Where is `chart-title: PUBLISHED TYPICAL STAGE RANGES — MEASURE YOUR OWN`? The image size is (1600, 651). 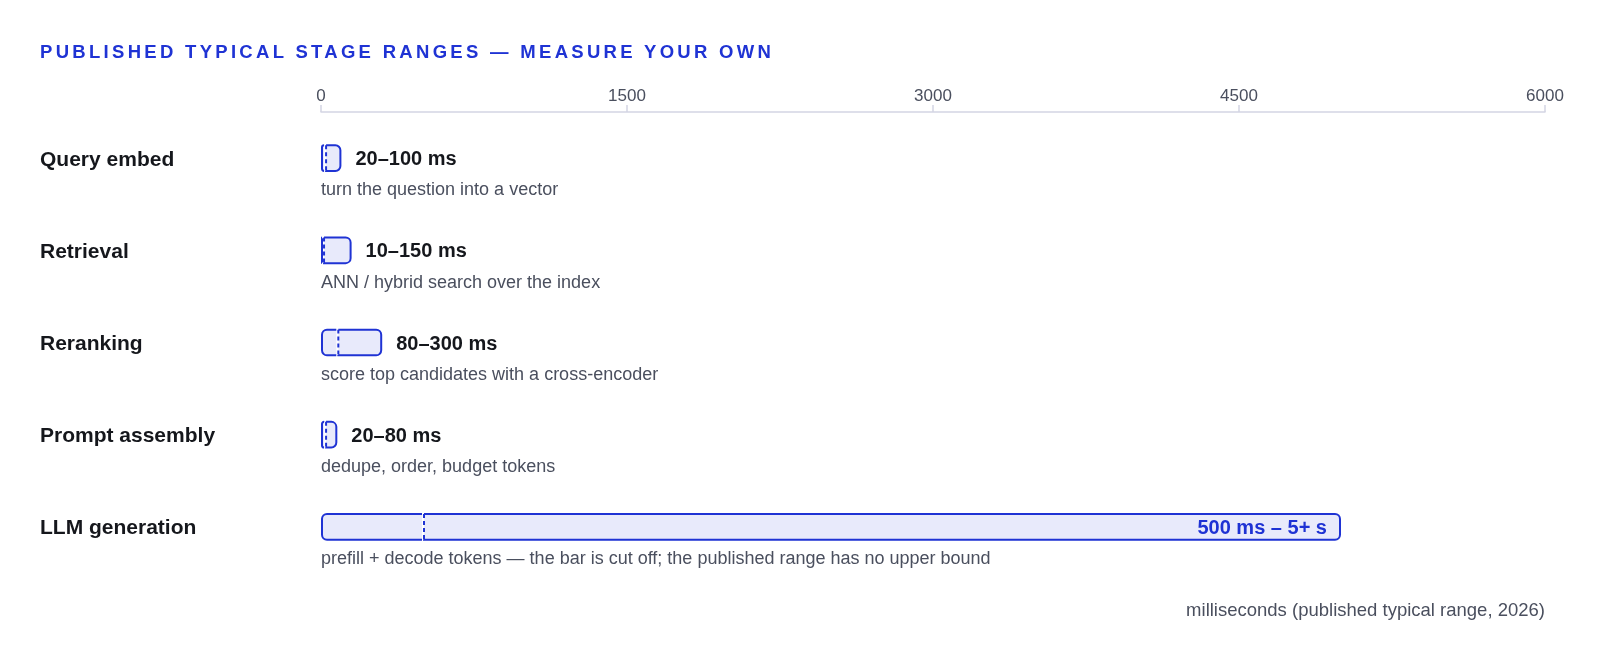
chart-title: PUBLISHED TYPICAL STAGE RANGES — MEASURE YOUR OWN is located at coordinates (407, 52).